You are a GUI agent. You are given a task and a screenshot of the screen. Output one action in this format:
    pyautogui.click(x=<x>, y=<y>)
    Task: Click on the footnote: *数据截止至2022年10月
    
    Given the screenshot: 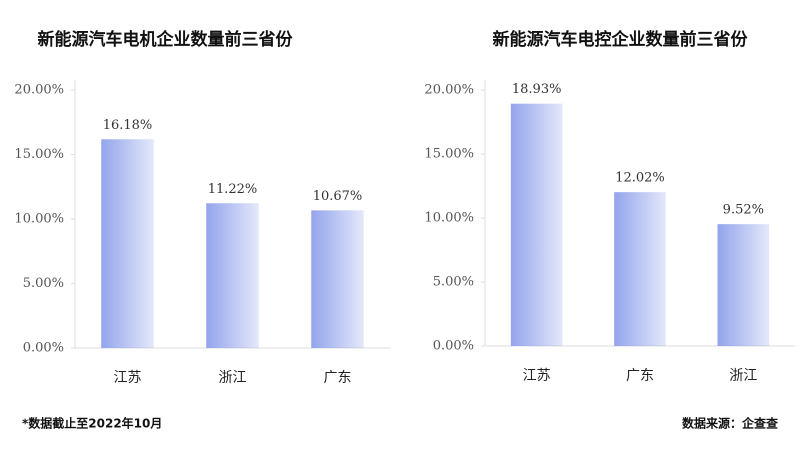 What is the action you would take?
    pyautogui.click(x=92, y=423)
    